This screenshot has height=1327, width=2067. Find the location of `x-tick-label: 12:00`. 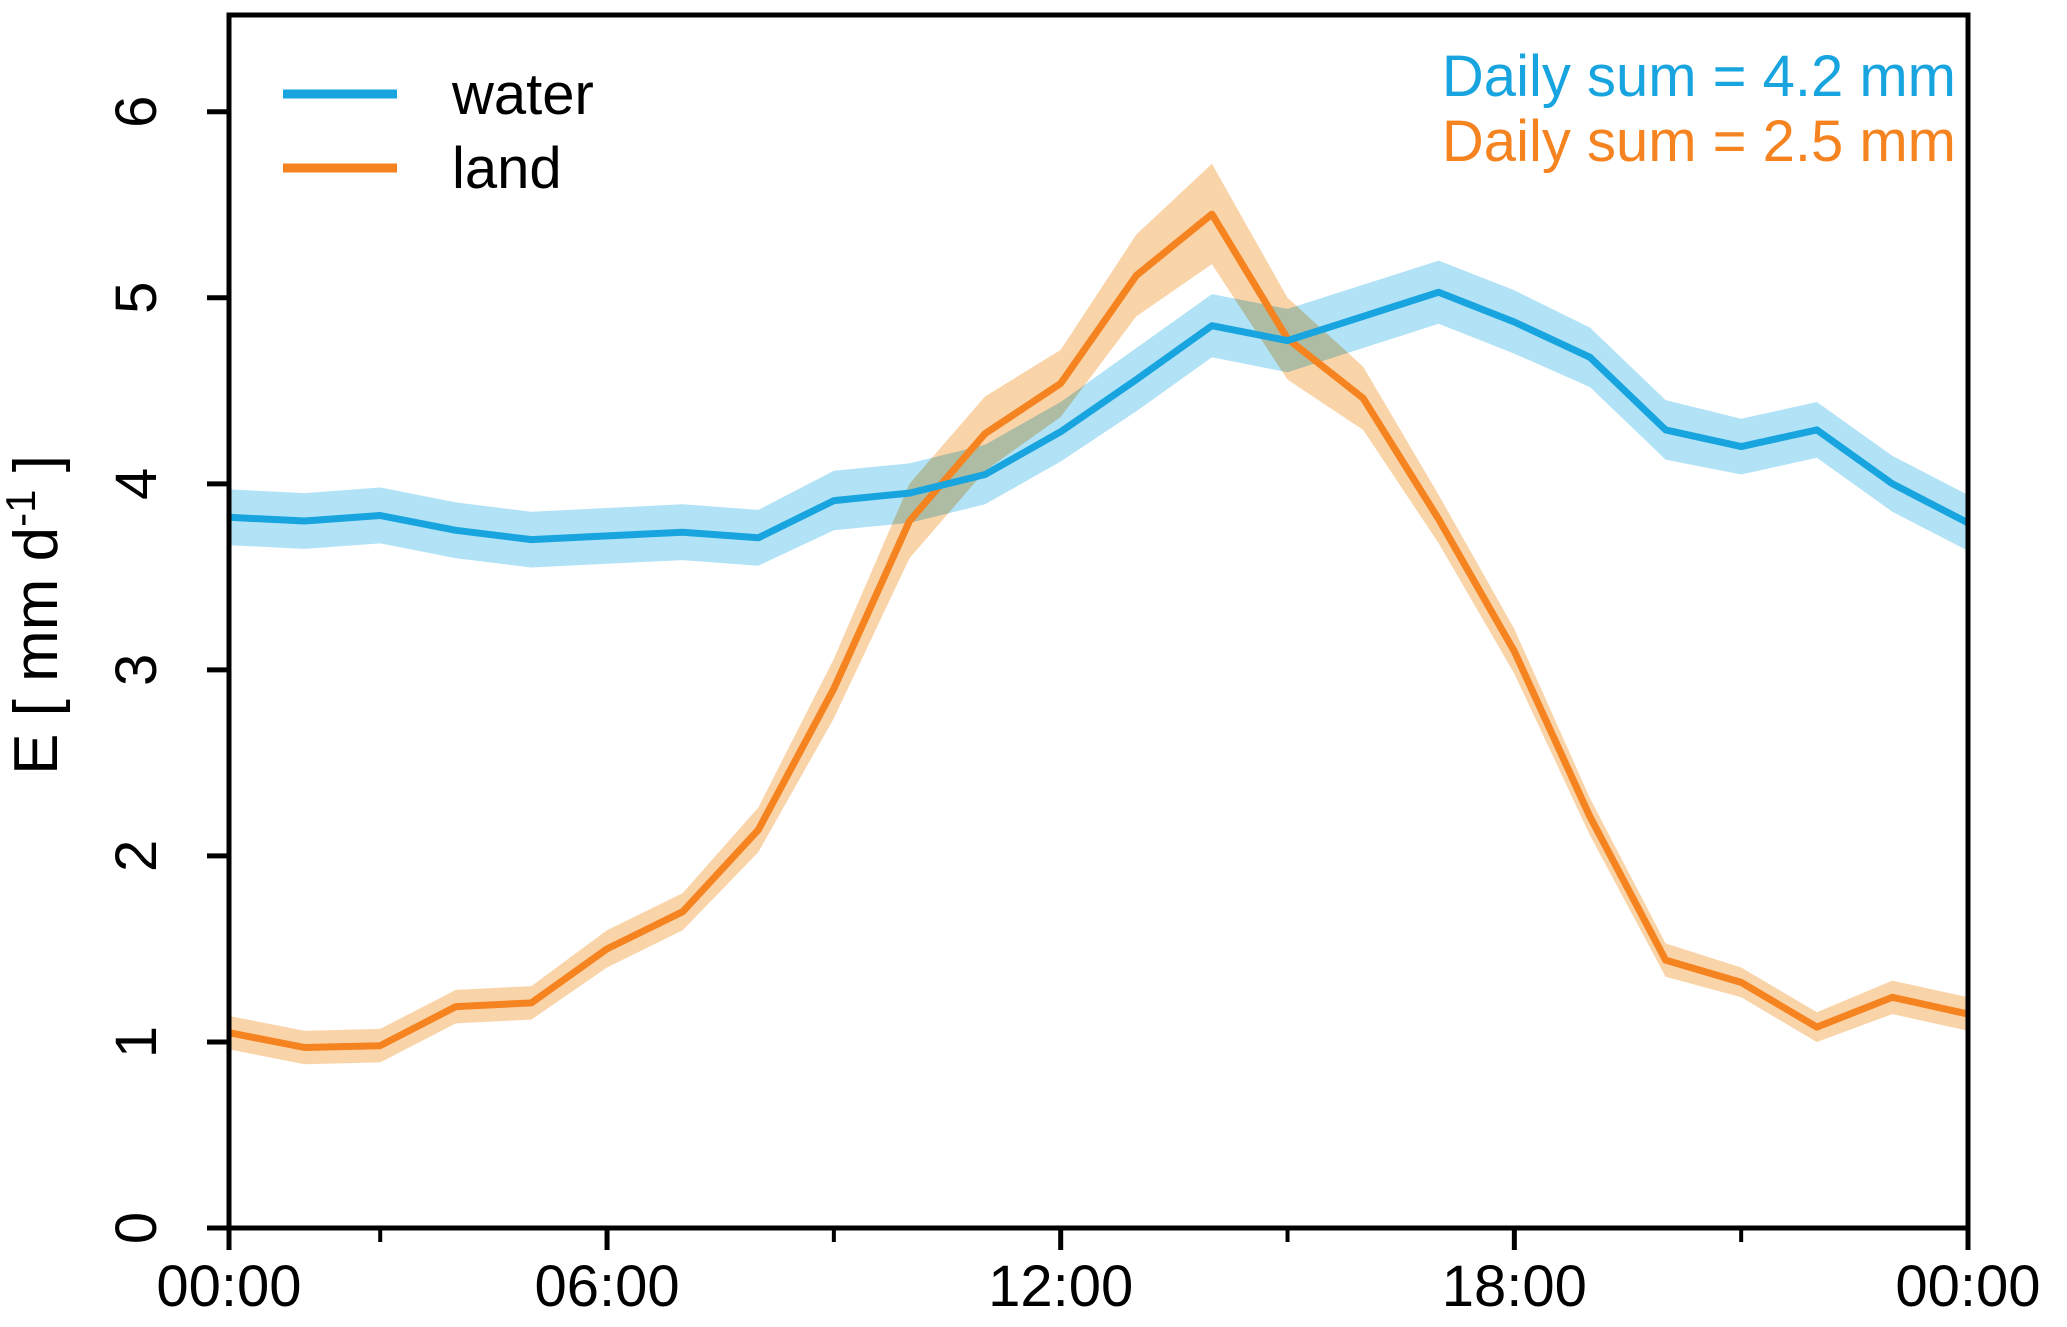

x-tick-label: 12:00 is located at coordinates (1060, 1286).